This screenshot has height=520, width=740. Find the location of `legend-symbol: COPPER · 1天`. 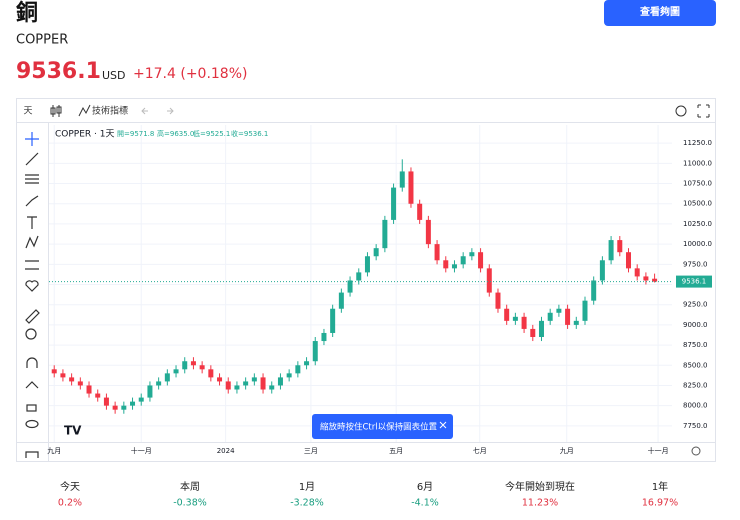

legend-symbol: COPPER · 1天 is located at coordinates (84, 135).